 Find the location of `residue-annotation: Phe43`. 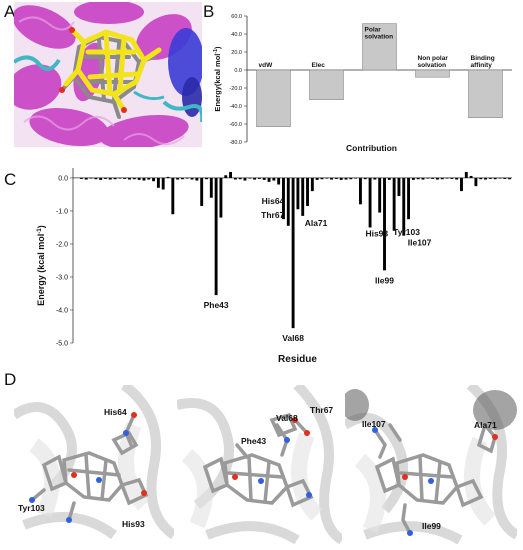

residue-annotation: Phe43 is located at coordinates (216, 305).